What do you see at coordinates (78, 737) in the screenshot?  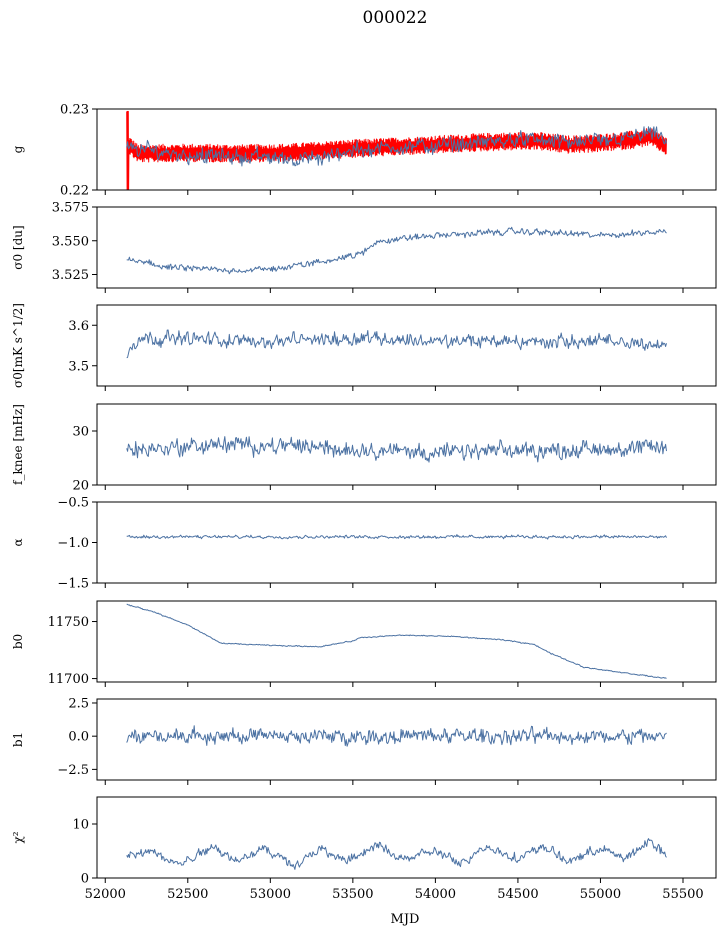 I see `y-tick-label: 0.0` at bounding box center [78, 737].